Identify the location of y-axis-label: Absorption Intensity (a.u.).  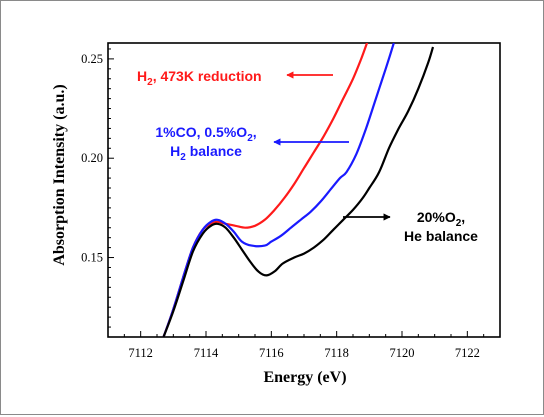
(59, 174).